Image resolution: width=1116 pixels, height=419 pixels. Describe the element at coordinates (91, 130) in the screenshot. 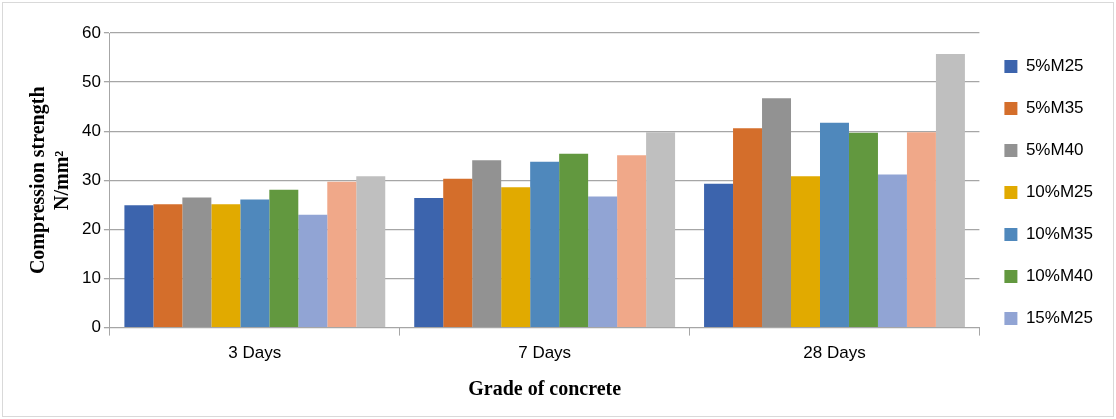

I see `y-tick-label: 40` at that location.